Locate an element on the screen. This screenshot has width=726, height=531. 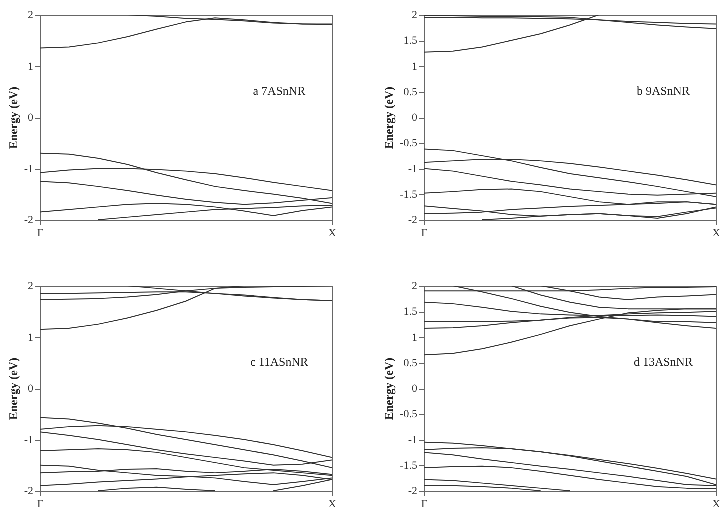
annotation: c 11ASnNR is located at coordinates (279, 361).